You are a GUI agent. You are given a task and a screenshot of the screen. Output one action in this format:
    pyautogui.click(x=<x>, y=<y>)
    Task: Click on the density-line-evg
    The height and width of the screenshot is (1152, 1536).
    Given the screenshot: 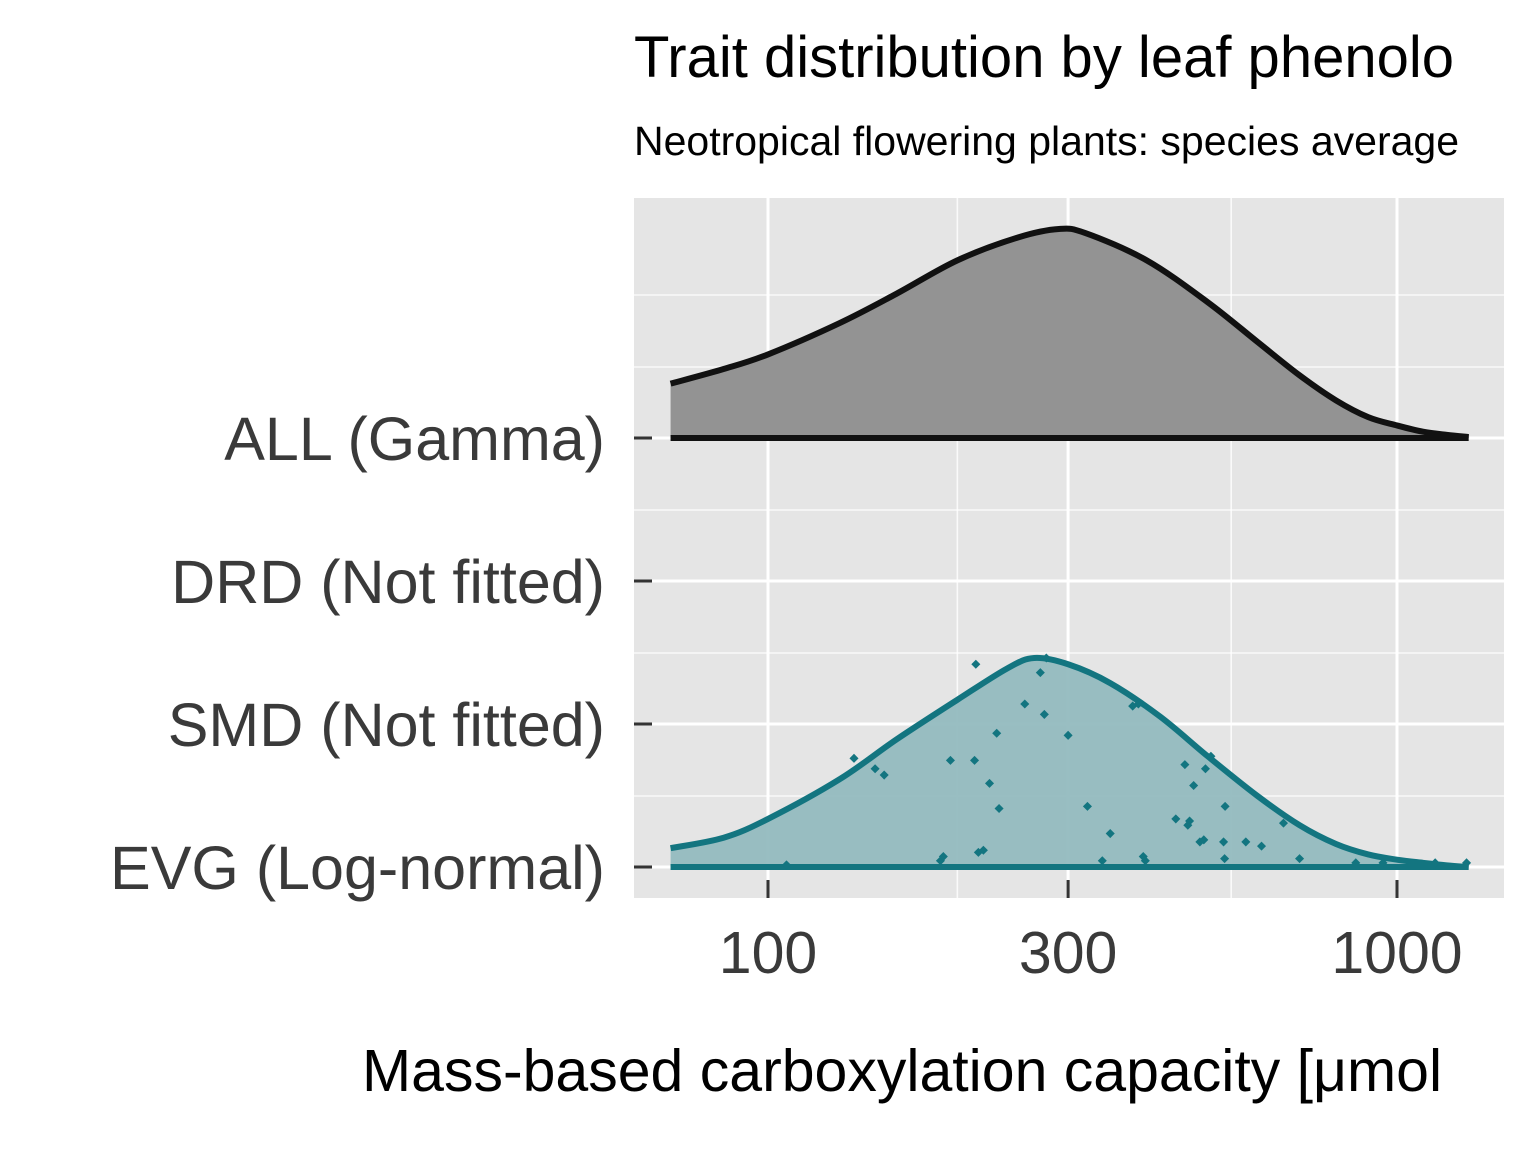 What is the action you would take?
    pyautogui.click(x=1069, y=762)
    